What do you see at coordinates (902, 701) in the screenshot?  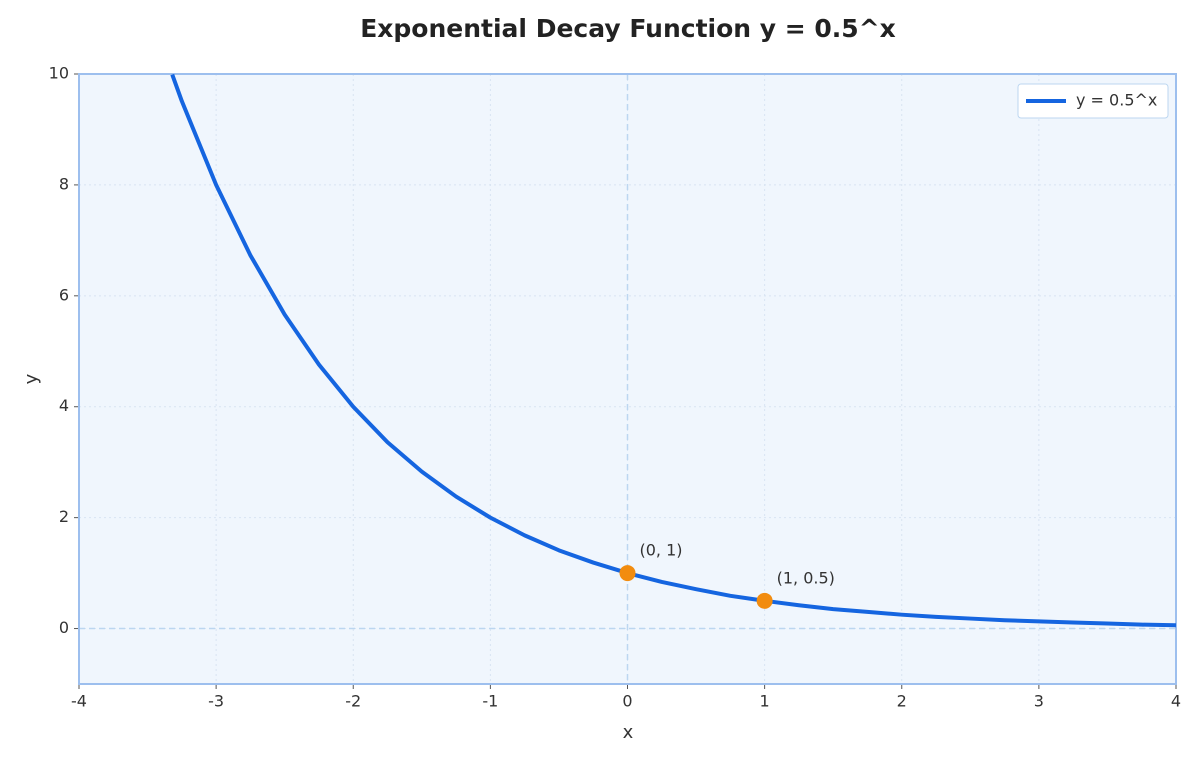 I see `x-tick-label: 2` at bounding box center [902, 701].